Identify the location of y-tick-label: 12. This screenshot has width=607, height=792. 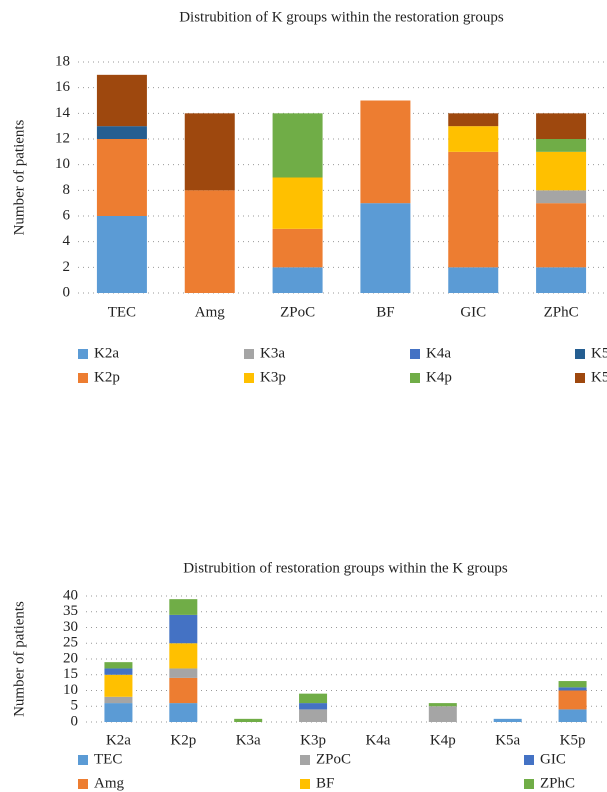
(62, 138).